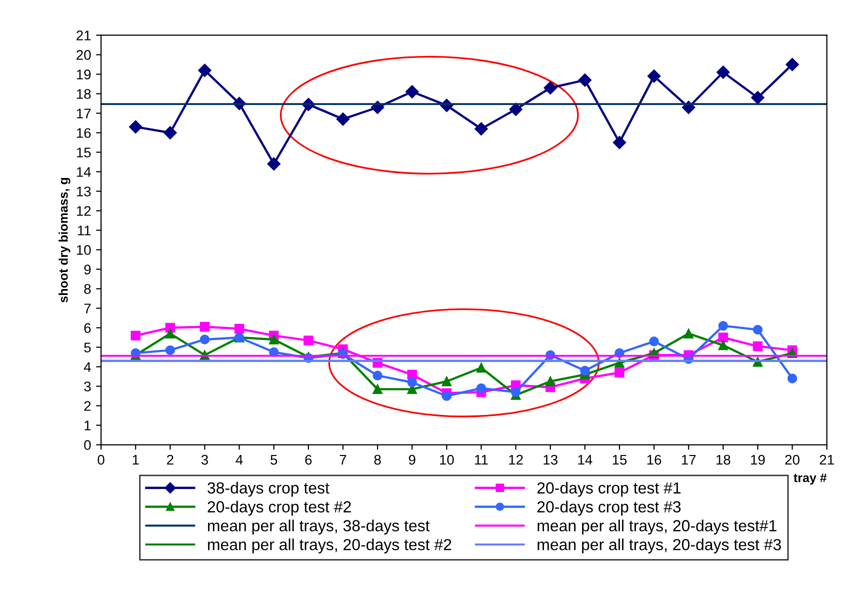 Image resolution: width=842 pixels, height=597 pixels. I want to click on x-tick-label: 15, so click(619, 459).